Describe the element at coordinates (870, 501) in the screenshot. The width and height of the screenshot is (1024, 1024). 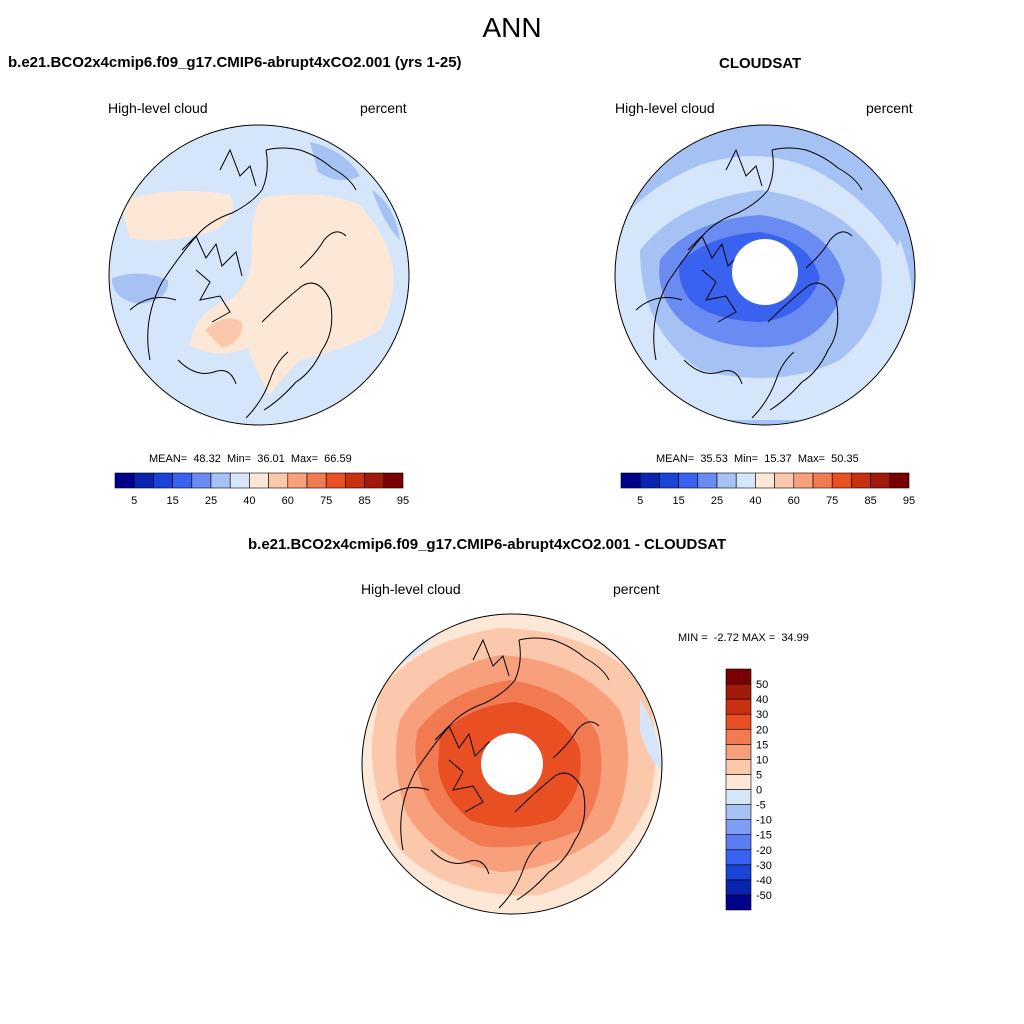
I see `colorbar-obs-tick-label: 85` at that location.